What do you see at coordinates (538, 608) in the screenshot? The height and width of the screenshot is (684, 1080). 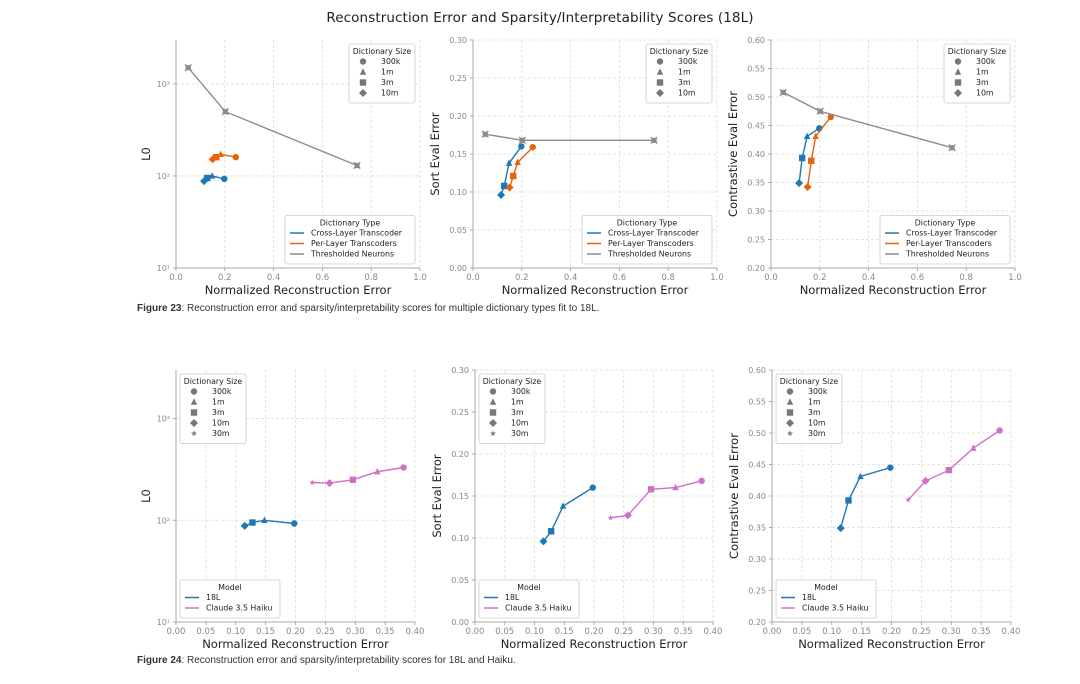 I see `legend-entry-label: Claude 3.5 Haiku` at bounding box center [538, 608].